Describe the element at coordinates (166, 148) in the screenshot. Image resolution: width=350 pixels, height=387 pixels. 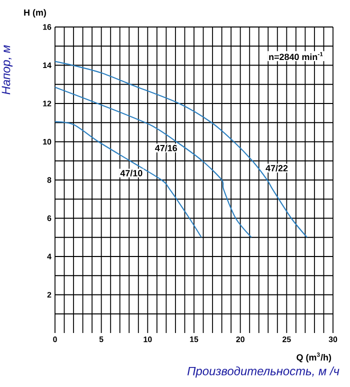
I see `series-label: 47/16` at that location.